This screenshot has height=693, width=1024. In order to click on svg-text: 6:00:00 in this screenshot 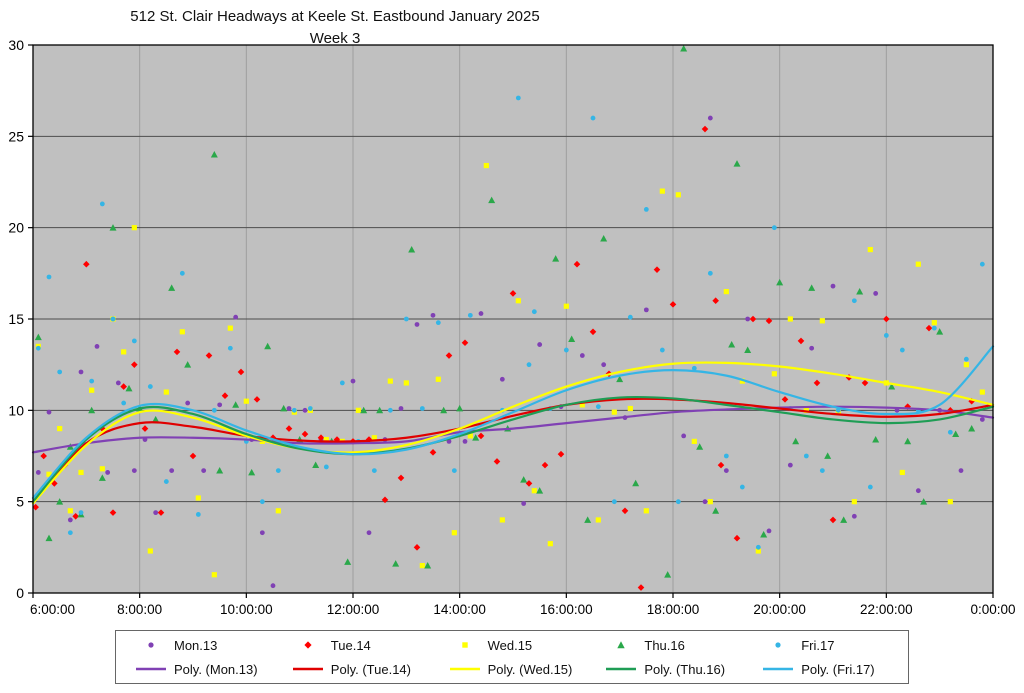, I will do `click(52, 609)`.